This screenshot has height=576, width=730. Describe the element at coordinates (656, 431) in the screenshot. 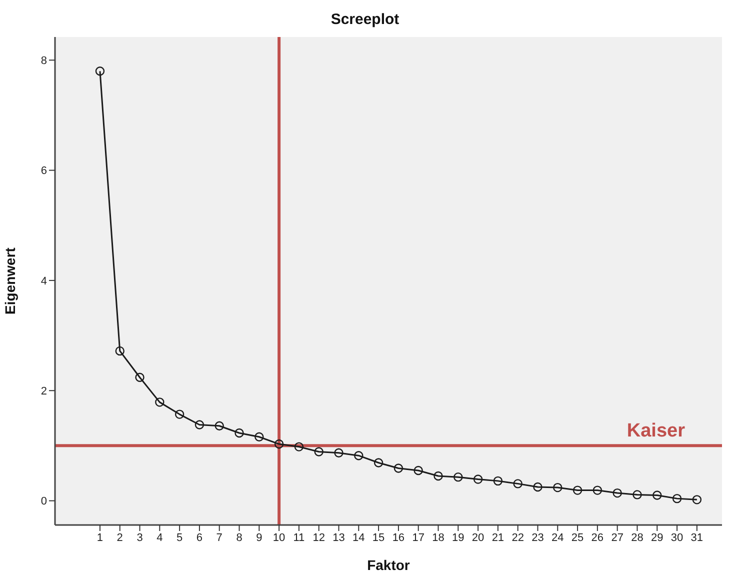

I see `ref-line-label: Kaiser` at that location.